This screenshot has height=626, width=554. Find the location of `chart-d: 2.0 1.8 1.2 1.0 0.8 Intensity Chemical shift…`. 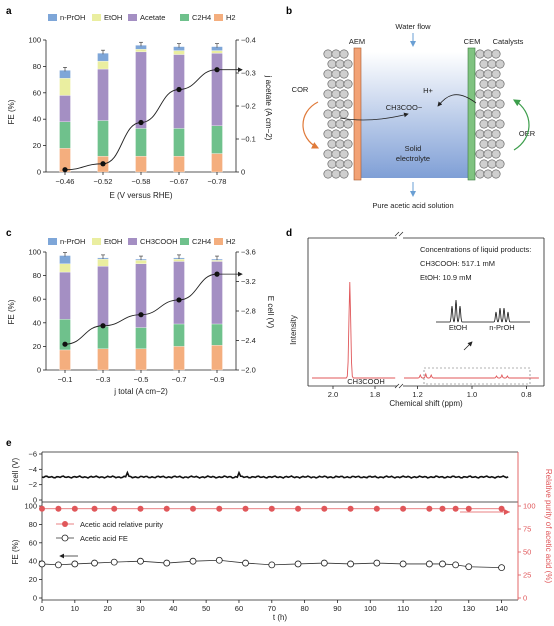

chart-d: 2.0 1.8 1.2 1.0 0.8 Intensity Chemical shift… is located at coordinates (417, 319).